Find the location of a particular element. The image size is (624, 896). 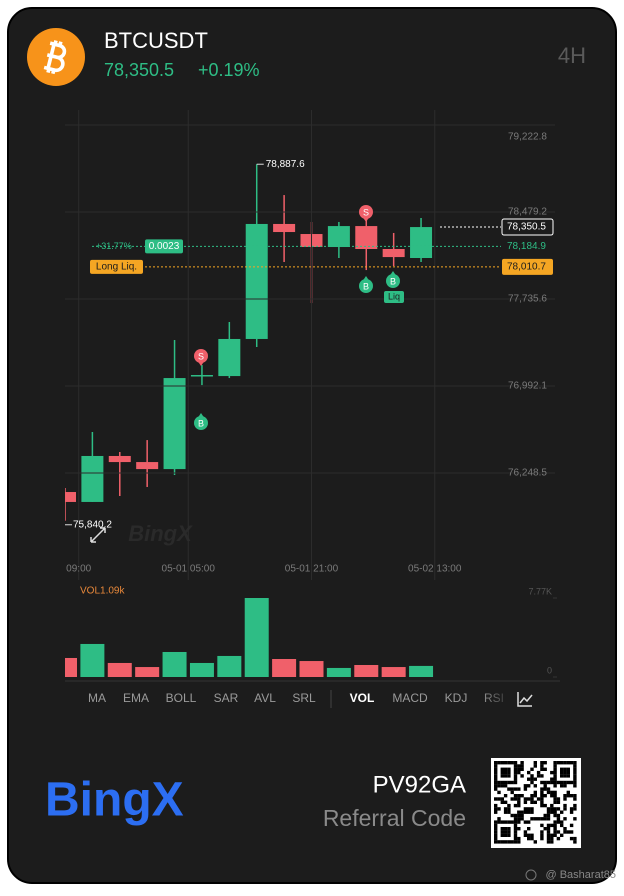

expand-icon is located at coordinates (98, 535).